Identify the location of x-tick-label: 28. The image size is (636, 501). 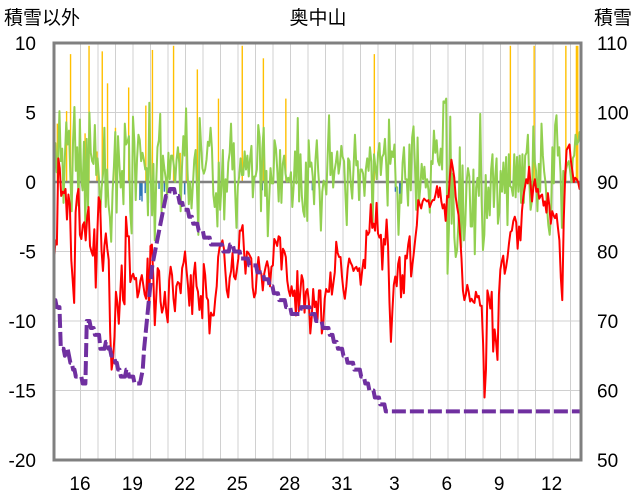
(289, 484).